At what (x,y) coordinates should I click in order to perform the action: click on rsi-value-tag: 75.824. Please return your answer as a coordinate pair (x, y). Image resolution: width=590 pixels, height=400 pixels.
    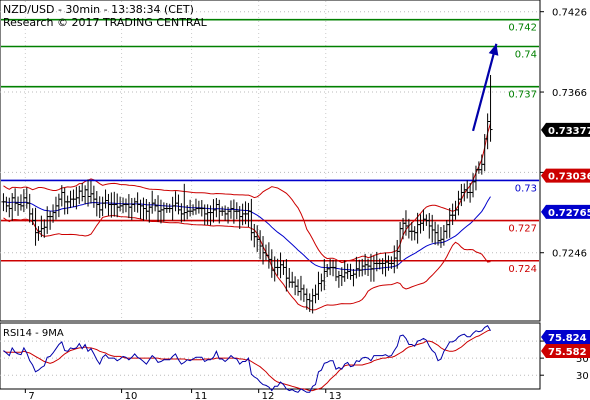
    Looking at the image, I should click on (565, 337).